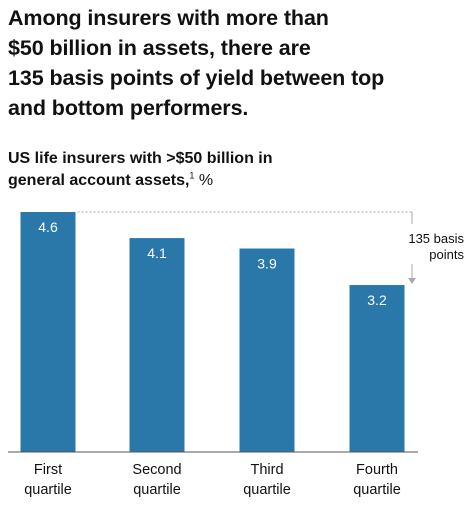 The image size is (474, 510). Describe the element at coordinates (446, 254) in the screenshot. I see `annotation-label-line: points` at that location.